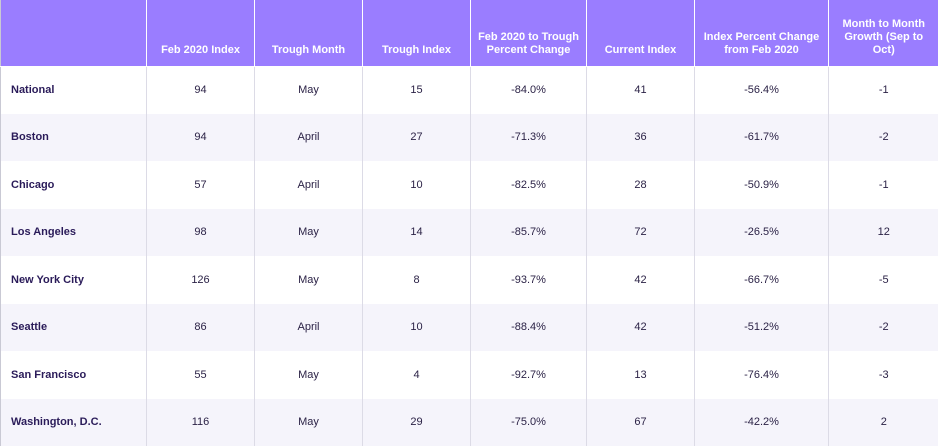 This screenshot has width=938, height=448. I want to click on city-name: Seattle, so click(73, 327).